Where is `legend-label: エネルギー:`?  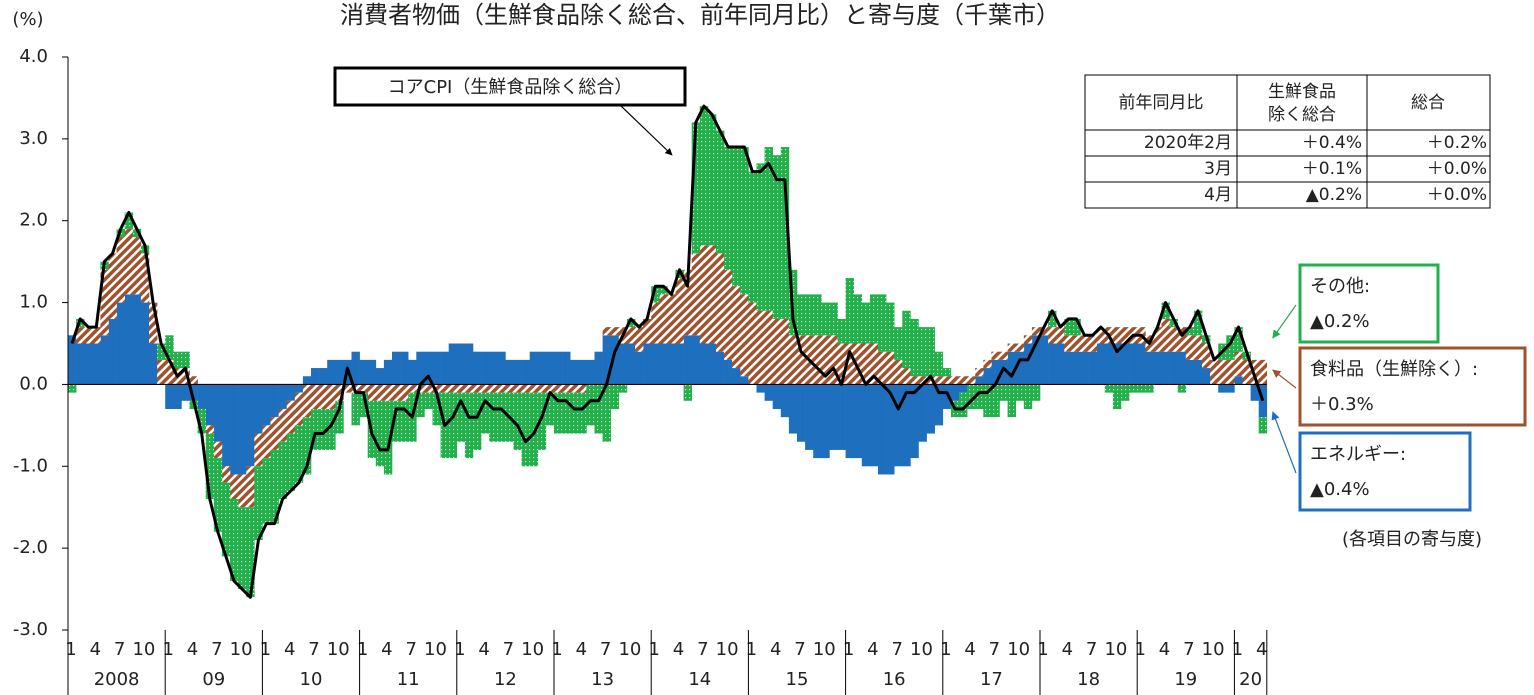
legend-label: エネルギー: is located at coordinates (1358, 454).